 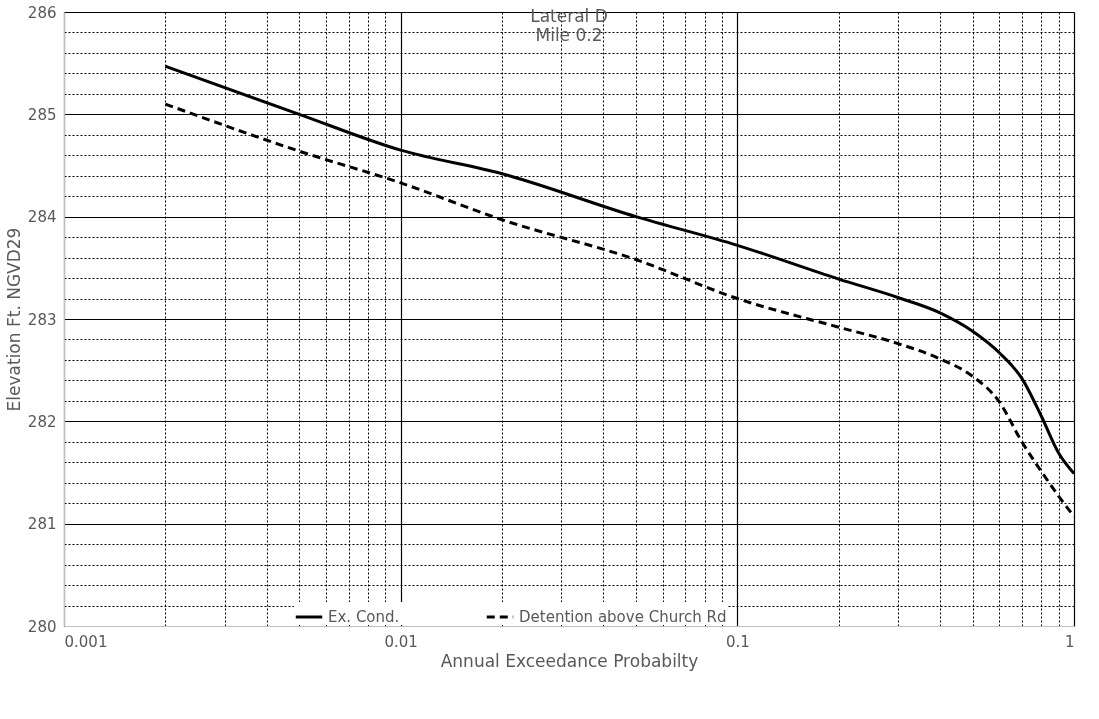 What do you see at coordinates (42, 524) in the screenshot?
I see `y-tick-label: 281` at bounding box center [42, 524].